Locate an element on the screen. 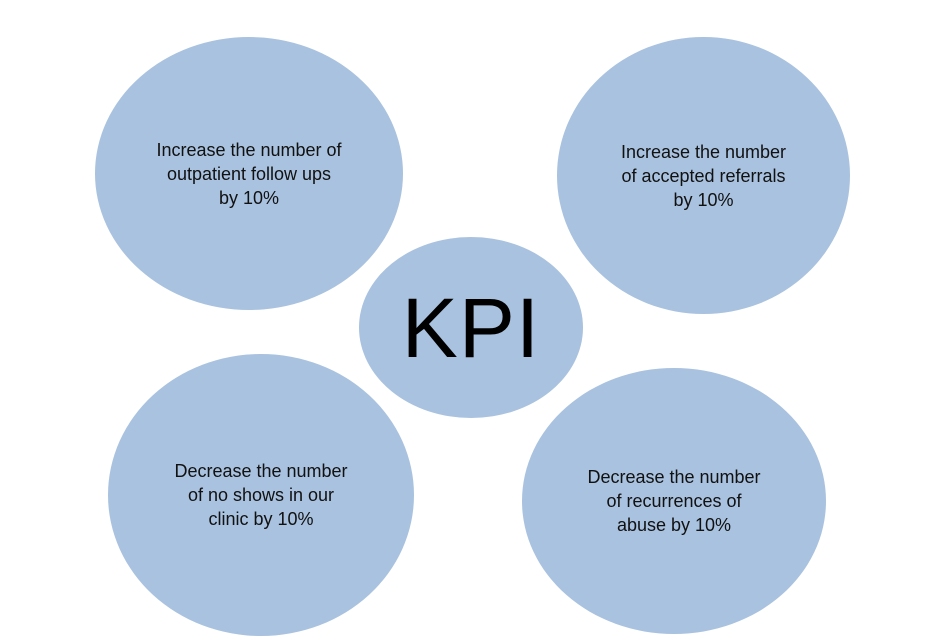  kpi-center-circle: KPI is located at coordinates (471, 327).